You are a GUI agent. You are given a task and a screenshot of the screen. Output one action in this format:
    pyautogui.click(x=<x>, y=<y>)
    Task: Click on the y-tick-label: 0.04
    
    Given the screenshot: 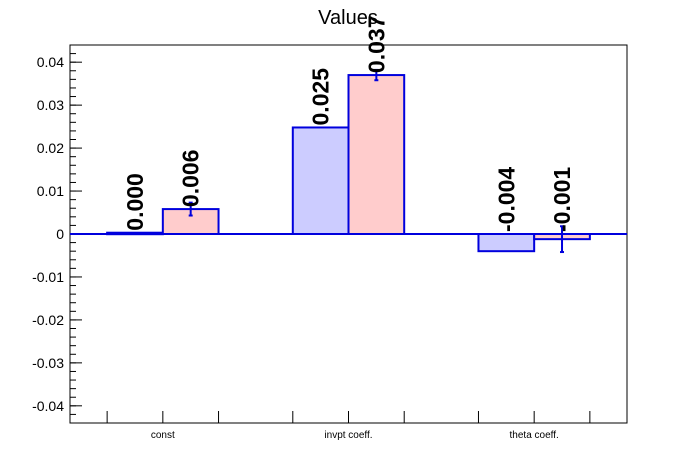 What is the action you would take?
    pyautogui.click(x=50, y=62)
    